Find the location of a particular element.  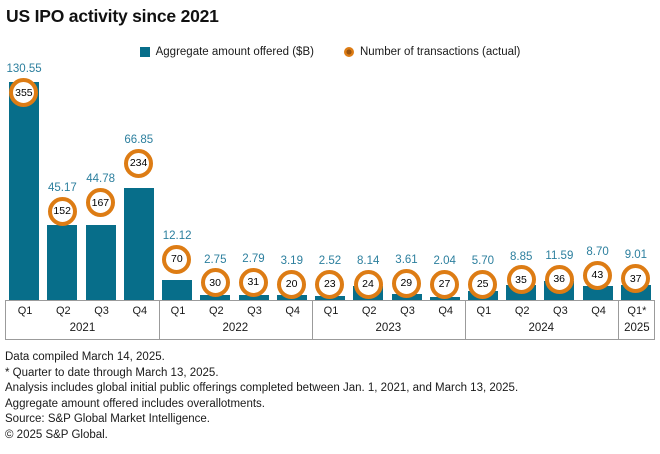

quarter-label-2023-Q1: Q1 is located at coordinates (331, 311).